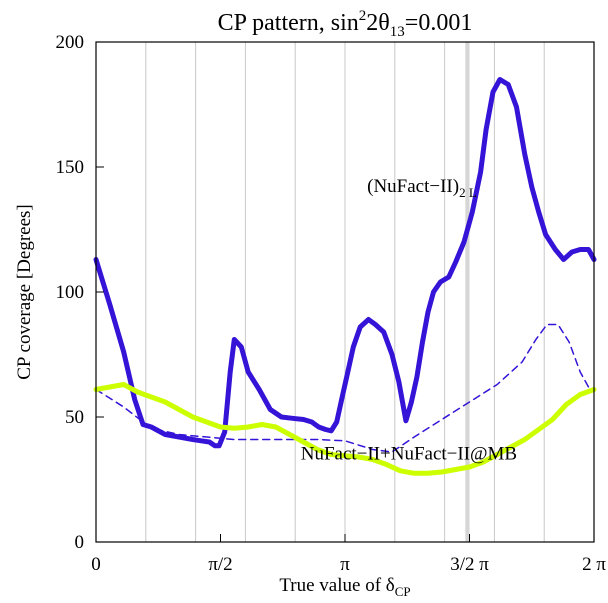 Image resolution: width=608 pixels, height=603 pixels. I want to click on x-tick-label-3: 3/2 π, so click(469, 564).